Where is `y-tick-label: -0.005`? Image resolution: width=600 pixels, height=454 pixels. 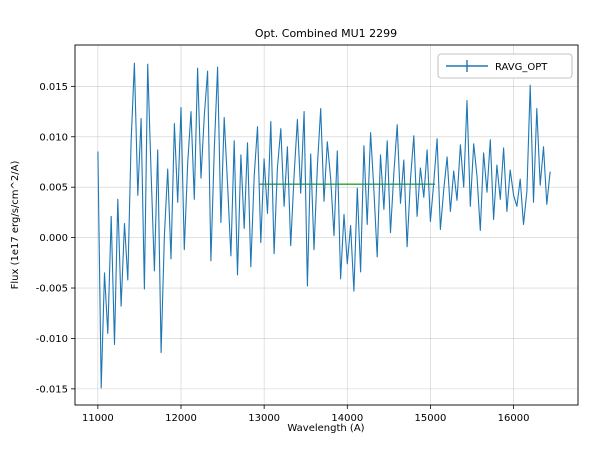 y-tick-label: -0.005 is located at coordinates (52, 289).